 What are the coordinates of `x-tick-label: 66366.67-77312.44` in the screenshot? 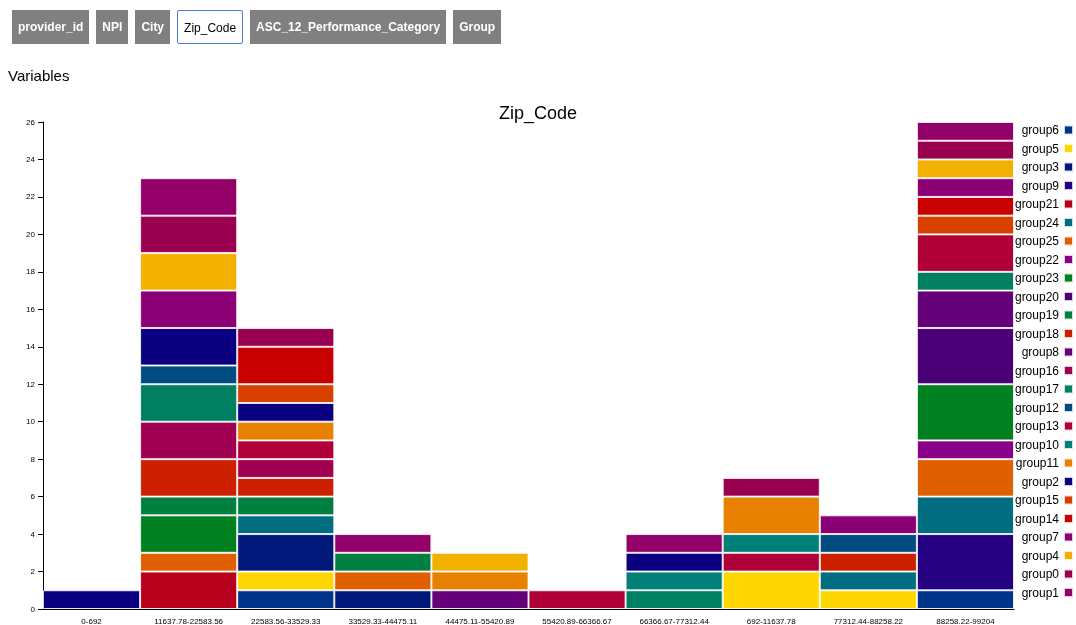 It's located at (674, 620).